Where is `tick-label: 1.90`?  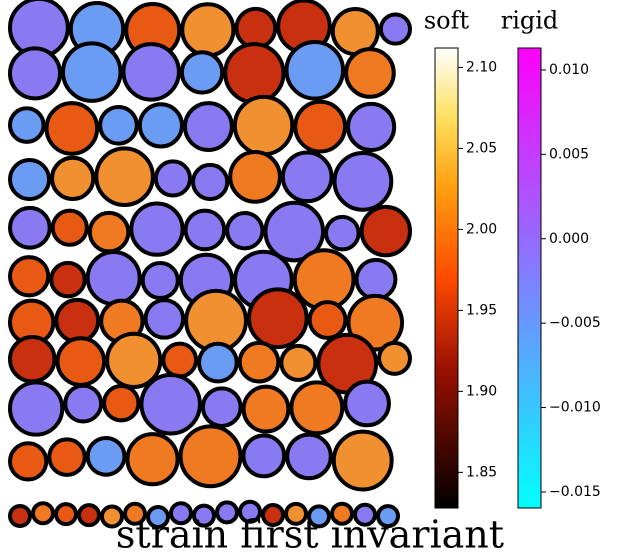 tick-label: 1.90 is located at coordinates (481, 391).